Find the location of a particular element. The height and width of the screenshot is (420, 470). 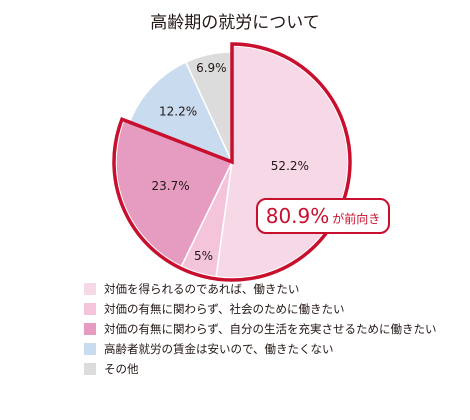

callout-label: が前向き is located at coordinates (356, 218).